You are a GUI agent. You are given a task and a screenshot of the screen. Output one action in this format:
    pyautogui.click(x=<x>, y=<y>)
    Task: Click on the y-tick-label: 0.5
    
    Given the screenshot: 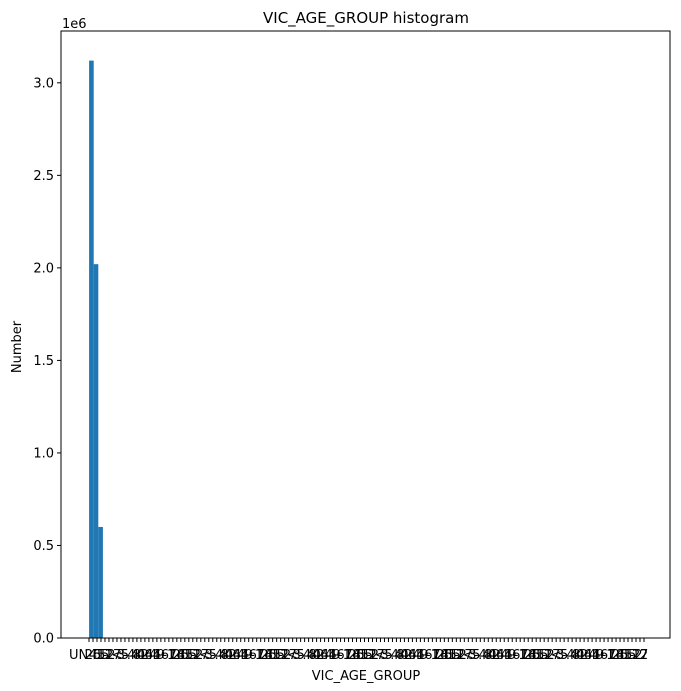 What is the action you would take?
    pyautogui.click(x=43, y=546)
    